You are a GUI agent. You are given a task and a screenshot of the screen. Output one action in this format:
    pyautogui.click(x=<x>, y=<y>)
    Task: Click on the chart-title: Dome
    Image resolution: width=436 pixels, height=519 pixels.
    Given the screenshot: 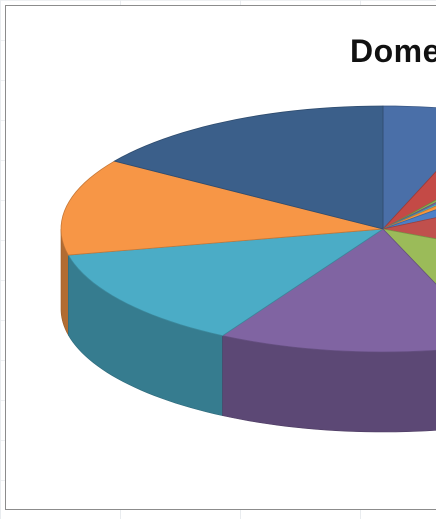 What is the action you would take?
    pyautogui.click(x=393, y=51)
    